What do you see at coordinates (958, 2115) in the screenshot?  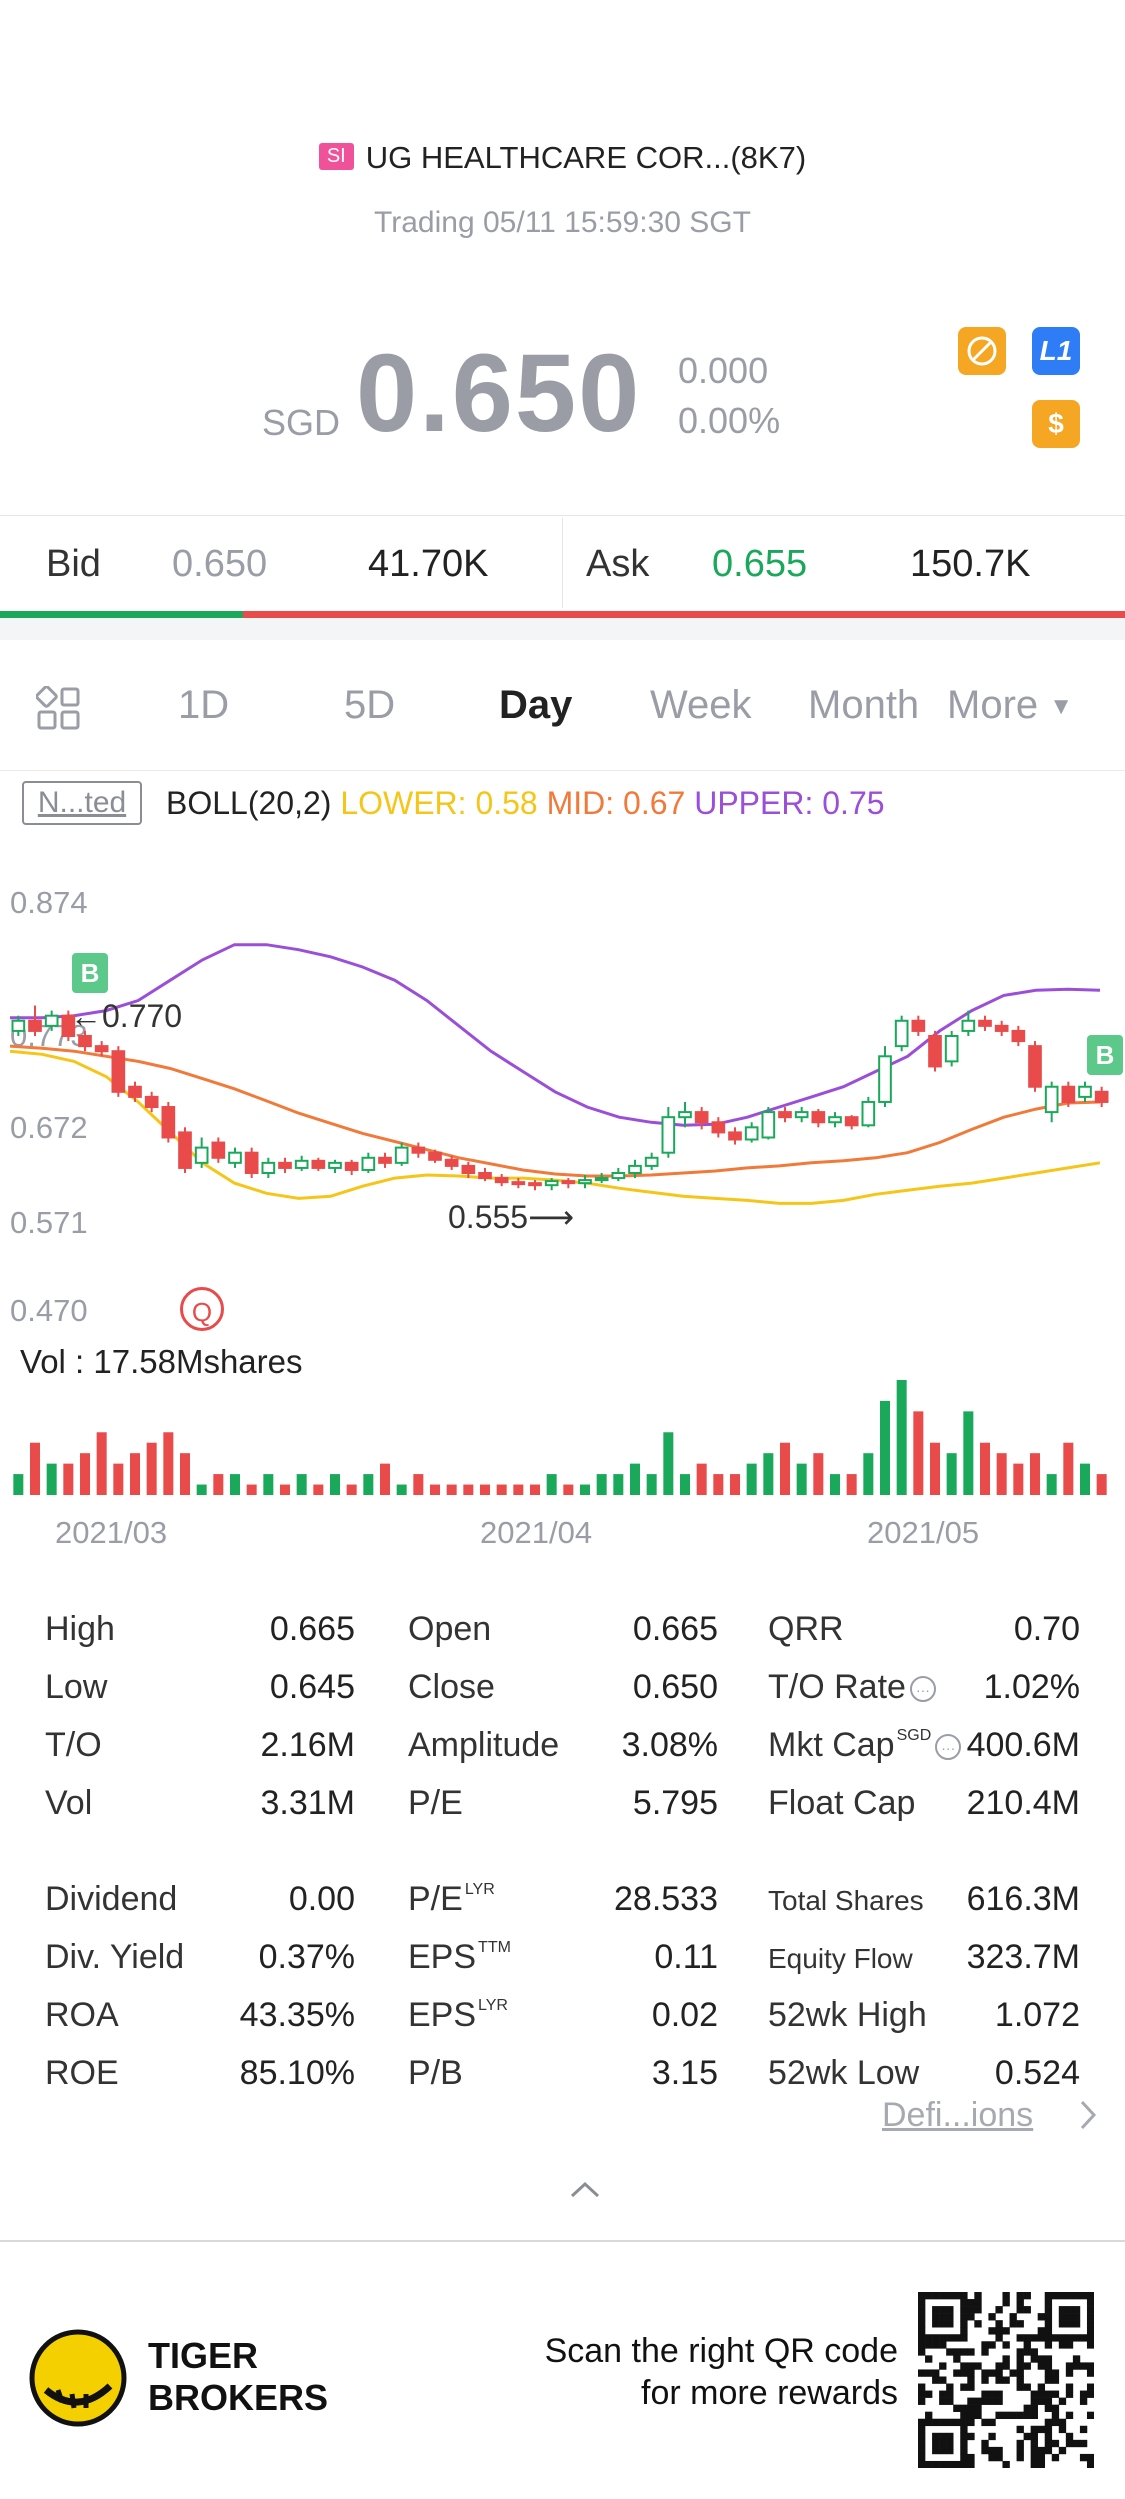 I see `definitions-link: Defi...ions` at bounding box center [958, 2115].